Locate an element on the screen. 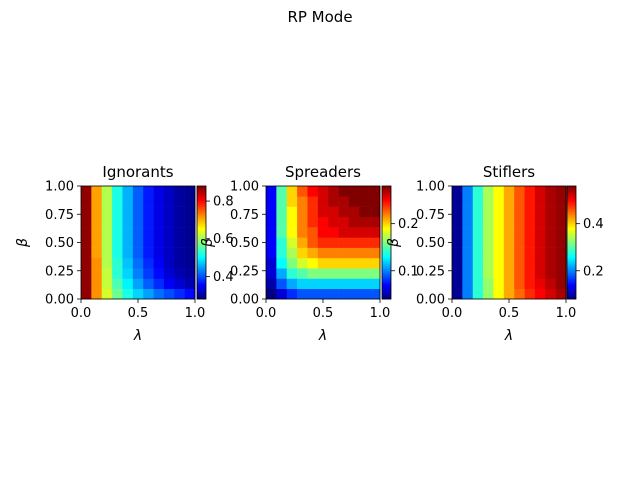  panel-title: Spreaders is located at coordinates (323, 172).